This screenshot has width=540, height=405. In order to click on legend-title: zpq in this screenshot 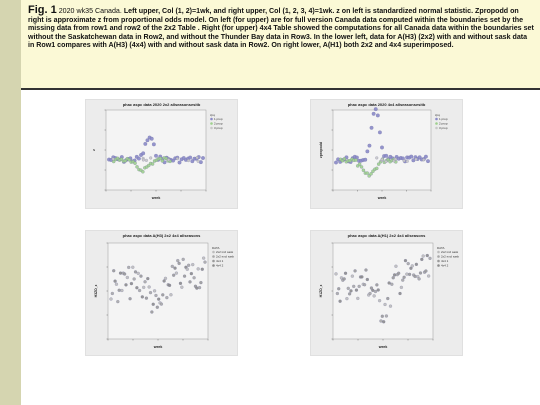, I will do `click(437, 115)`.